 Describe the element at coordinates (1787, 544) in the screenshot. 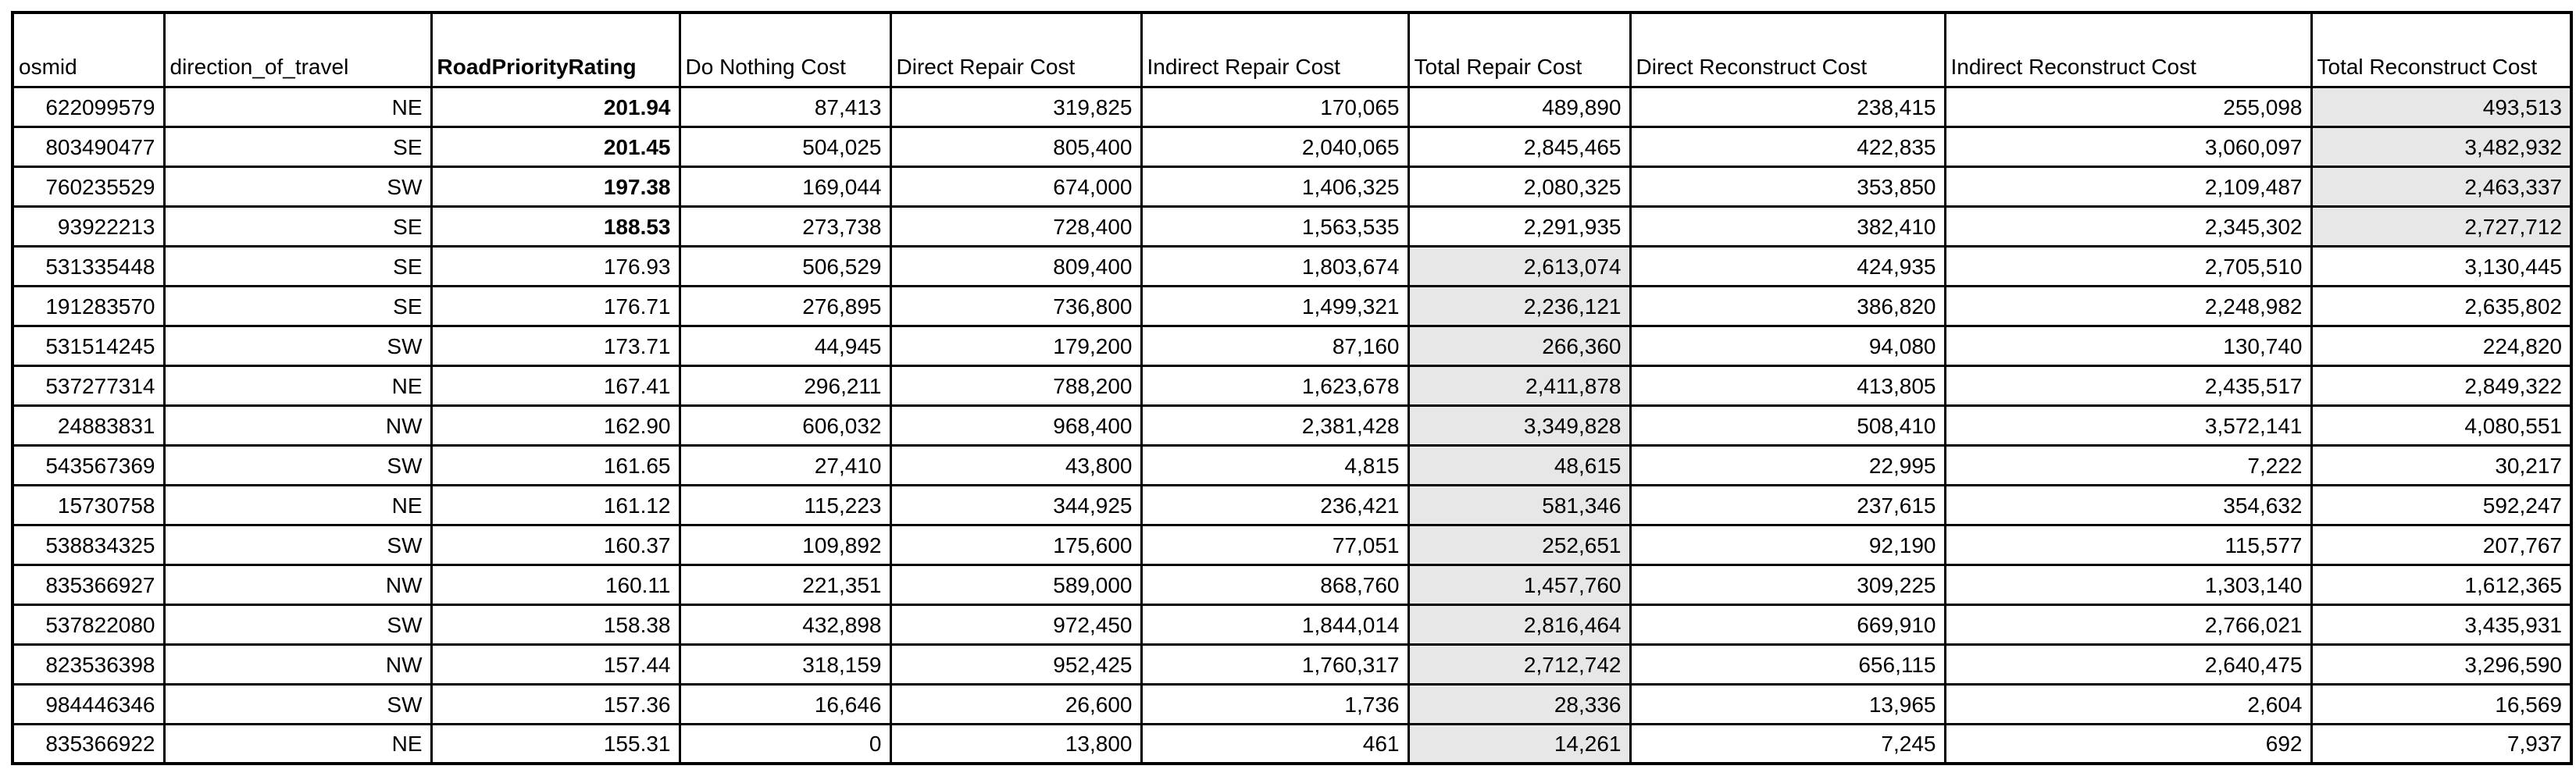

I see `cell-direct-reconstruct-cost: 92,190` at that location.